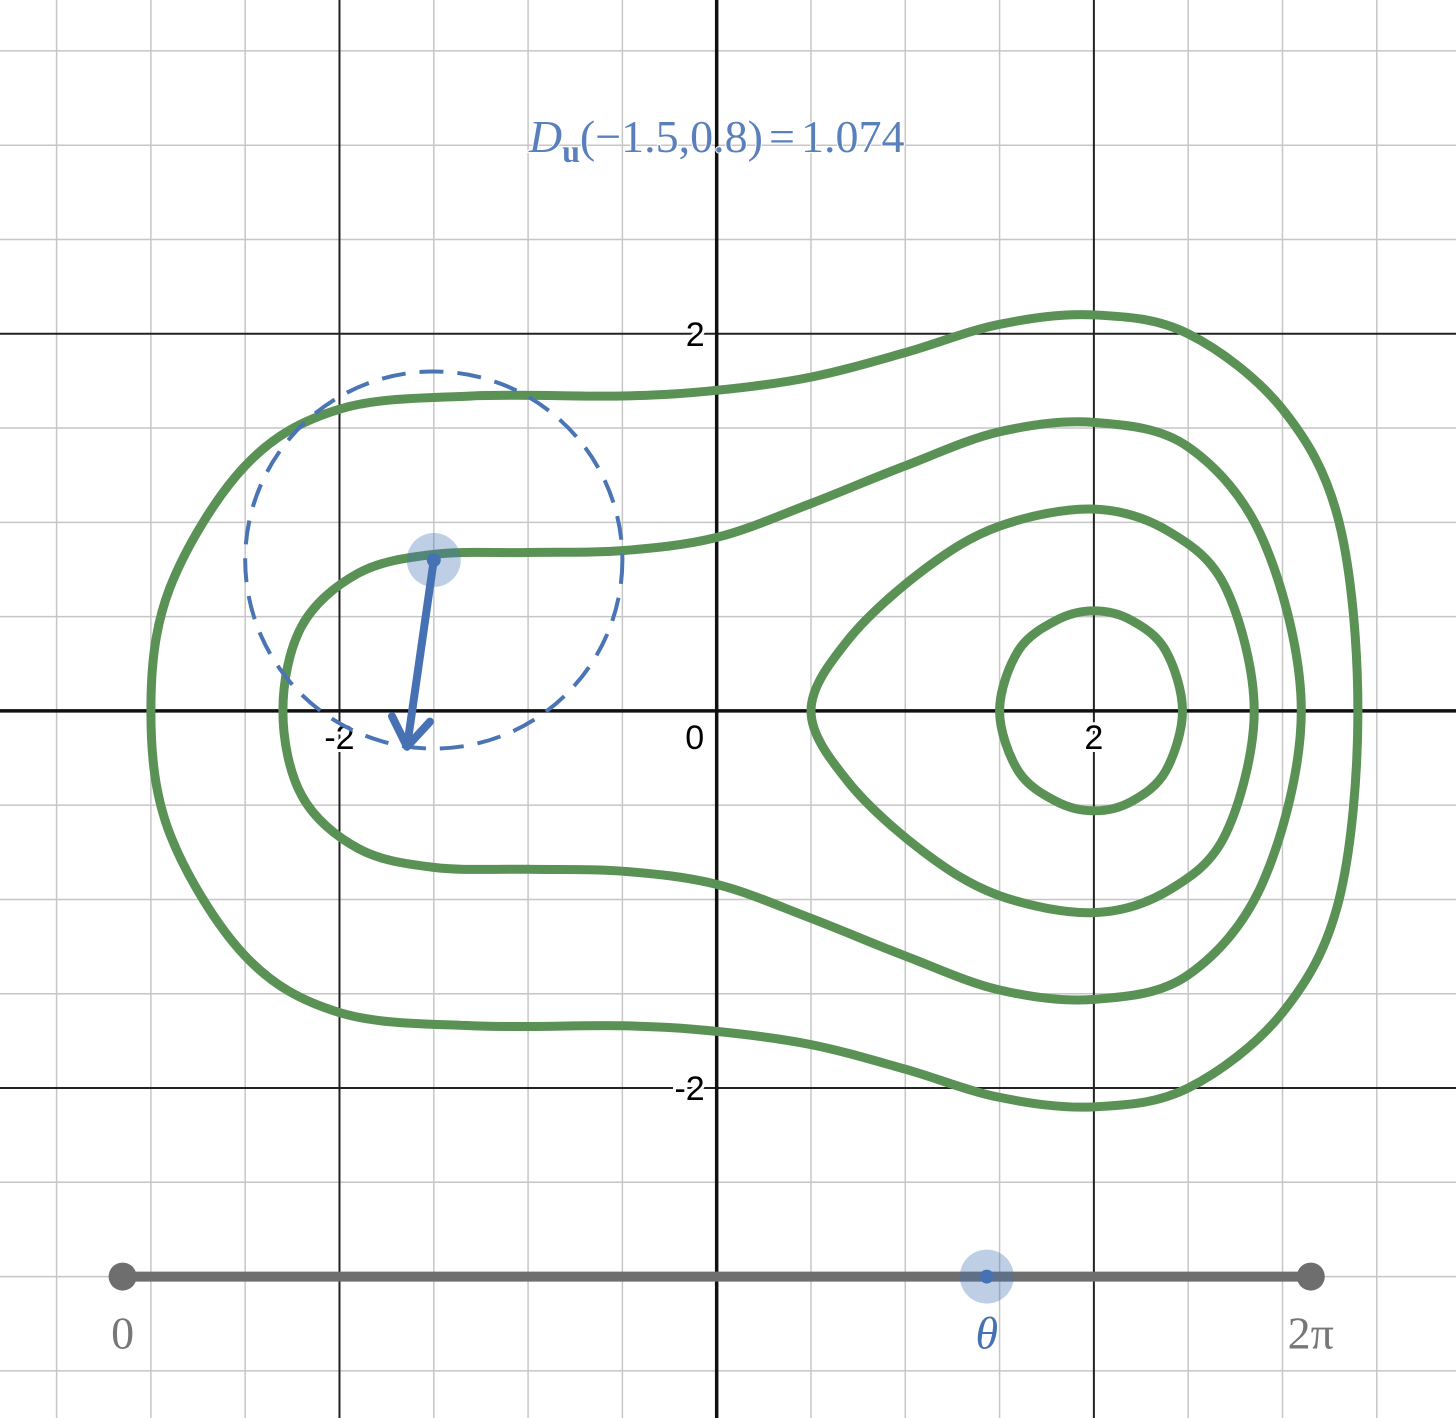 The width and height of the screenshot is (1456, 1418). I want to click on y-tick-label: 2, so click(695, 335).